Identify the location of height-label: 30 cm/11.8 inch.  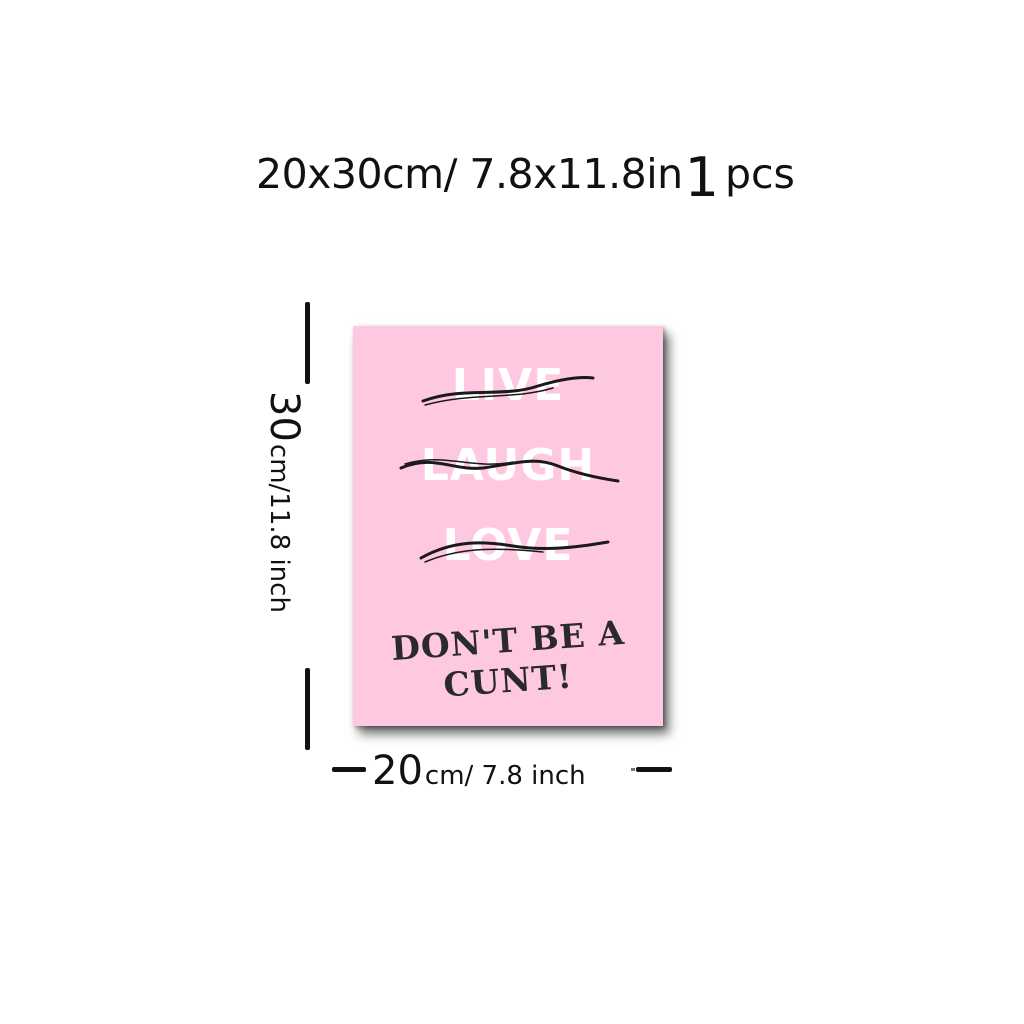
(284, 502).